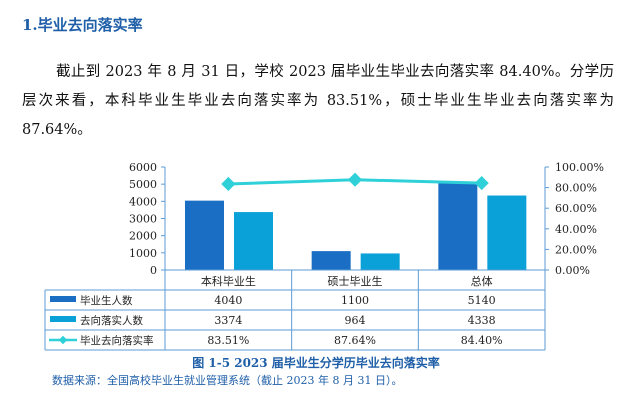 The width and height of the screenshot is (632, 400). What do you see at coordinates (143, 167) in the screenshot?
I see `left-tick-label: 6000` at bounding box center [143, 167].